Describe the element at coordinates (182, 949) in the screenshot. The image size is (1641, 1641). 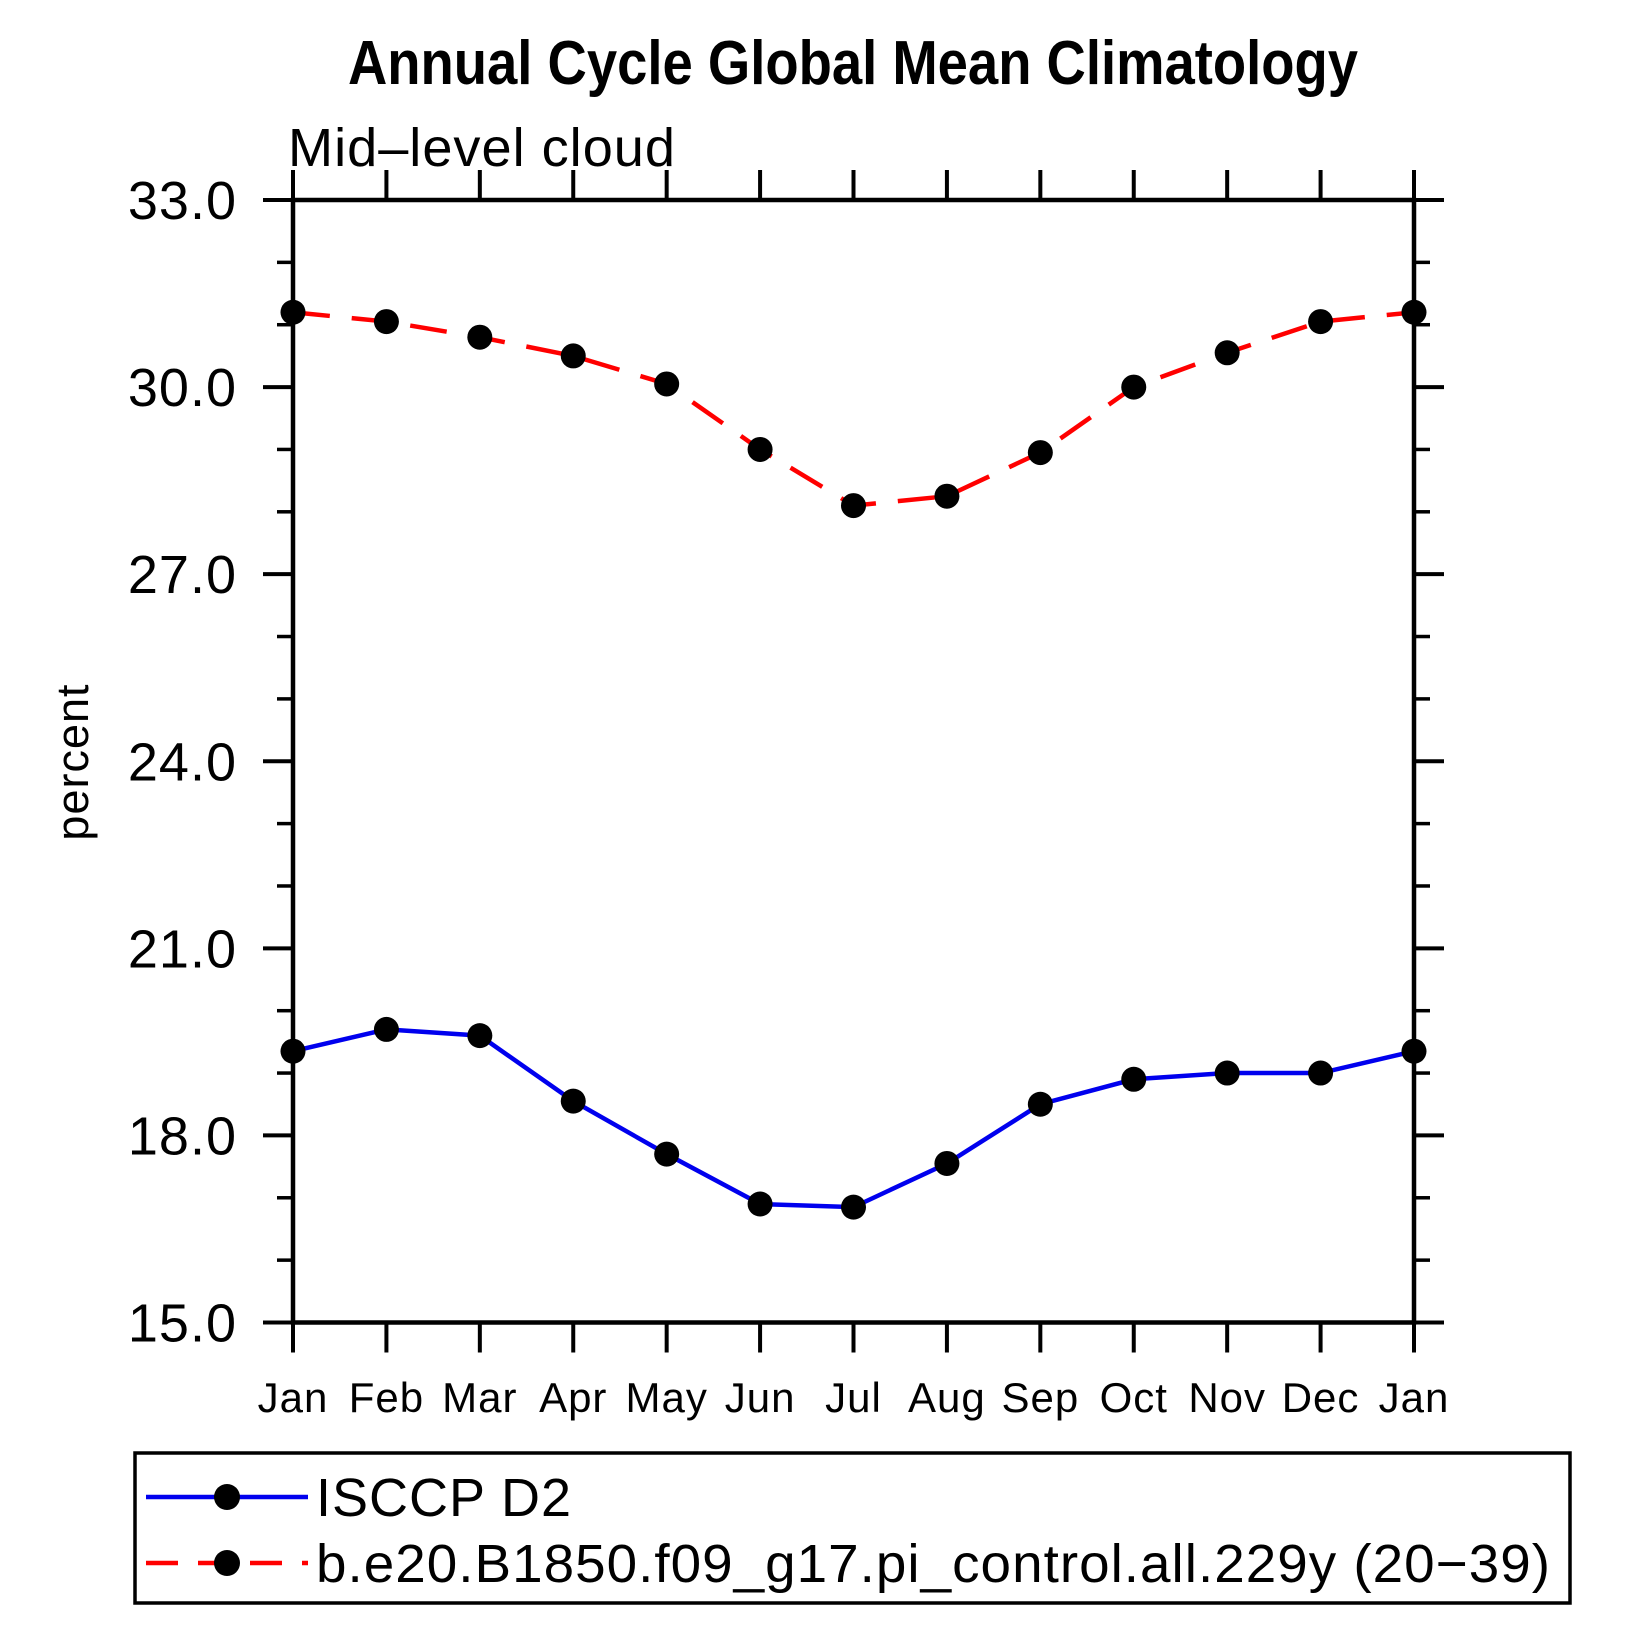
I see `y-tick-label: 21.0` at that location.